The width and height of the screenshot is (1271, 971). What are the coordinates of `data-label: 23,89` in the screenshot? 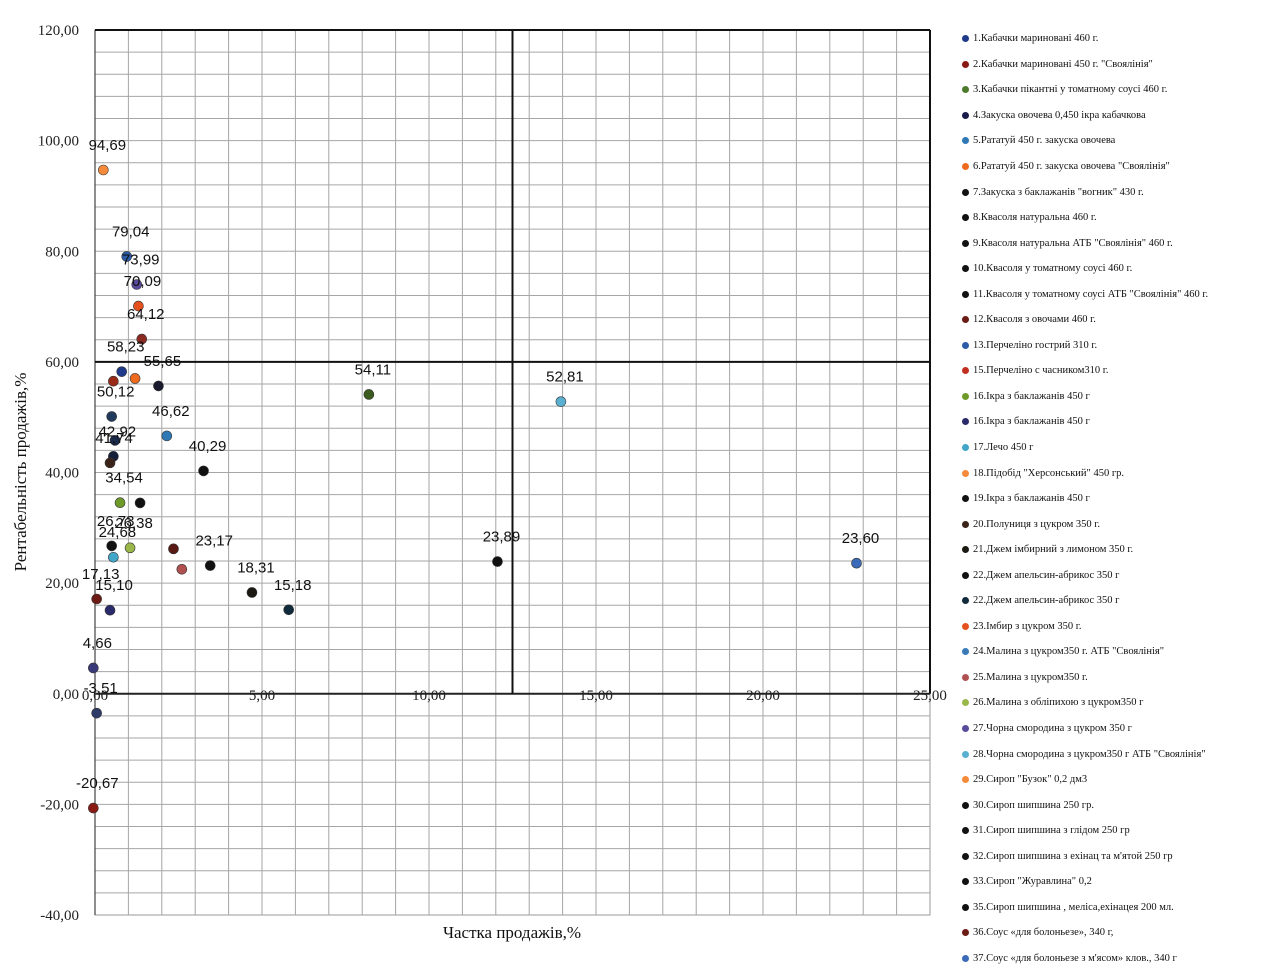 It's located at (502, 537).